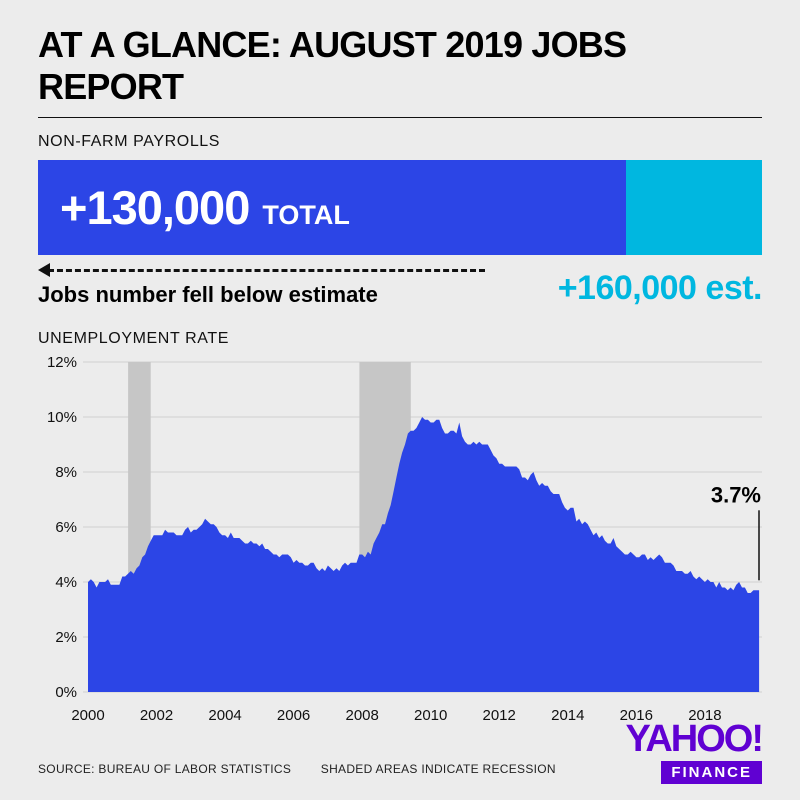 Image resolution: width=800 pixels, height=800 pixels. Describe the element at coordinates (362, 715) in the screenshot. I see `x-tick-label: 2008` at that location.